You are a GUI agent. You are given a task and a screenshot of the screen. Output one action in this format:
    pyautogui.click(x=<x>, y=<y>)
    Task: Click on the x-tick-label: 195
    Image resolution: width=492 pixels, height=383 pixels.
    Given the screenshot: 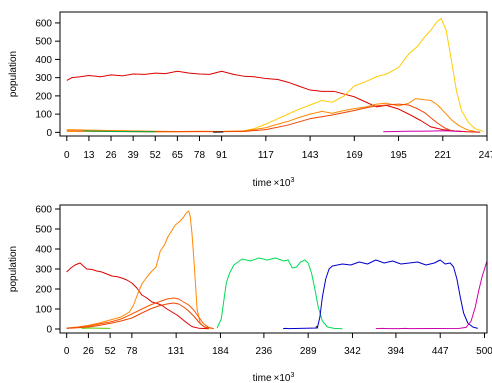 What is the action you would take?
    pyautogui.click(x=398, y=155)
    